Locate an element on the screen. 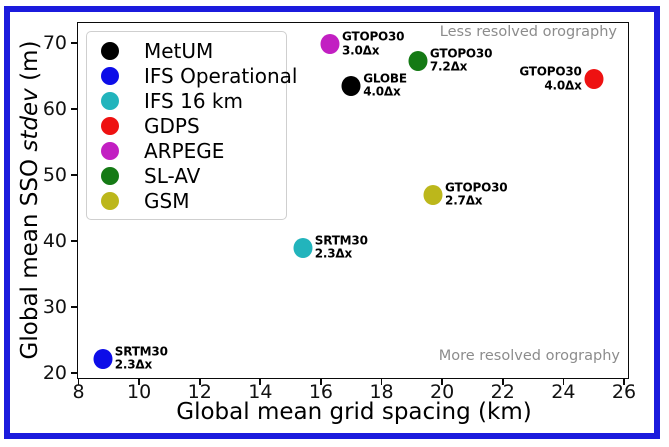  point-label-ifs-operational: SRTM30 2.3Δx is located at coordinates (141, 358).